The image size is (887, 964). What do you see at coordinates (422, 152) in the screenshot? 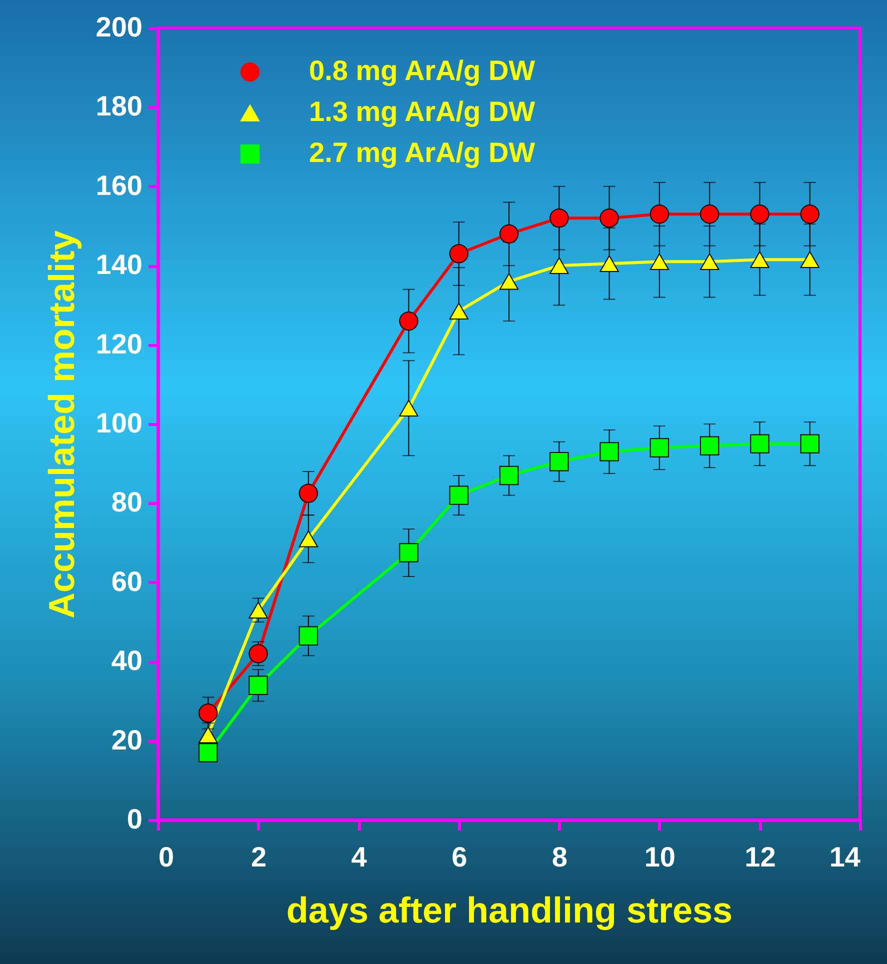
I see `legend-label: 2.7 mg ArA/g DW` at bounding box center [422, 152].